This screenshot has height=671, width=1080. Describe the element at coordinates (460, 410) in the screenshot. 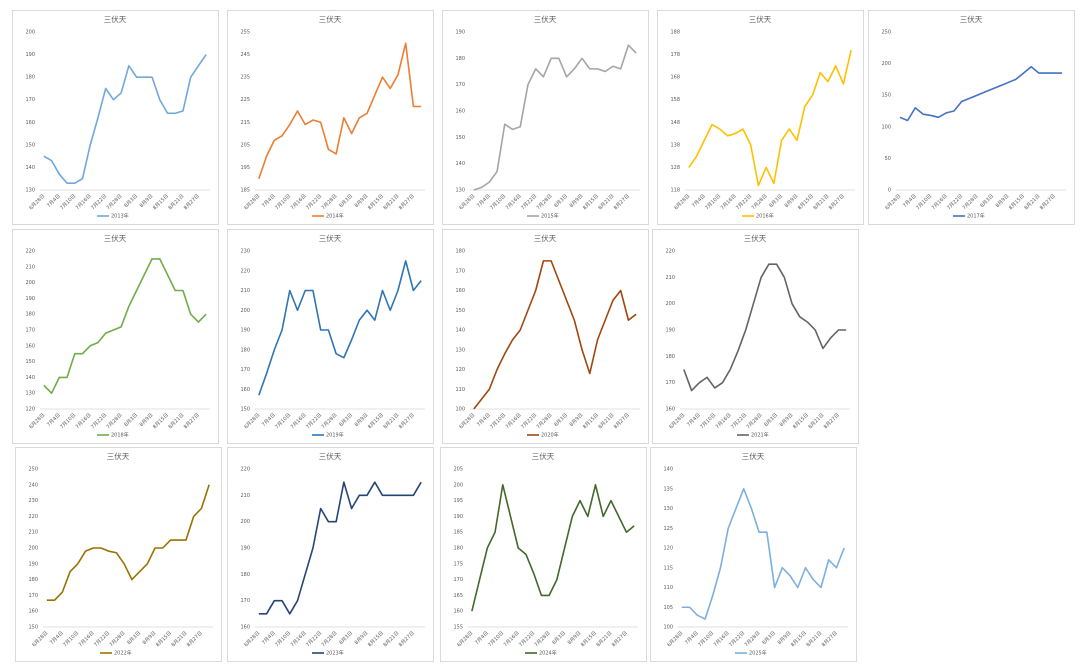

I see `y-tick-label: 100` at that location.